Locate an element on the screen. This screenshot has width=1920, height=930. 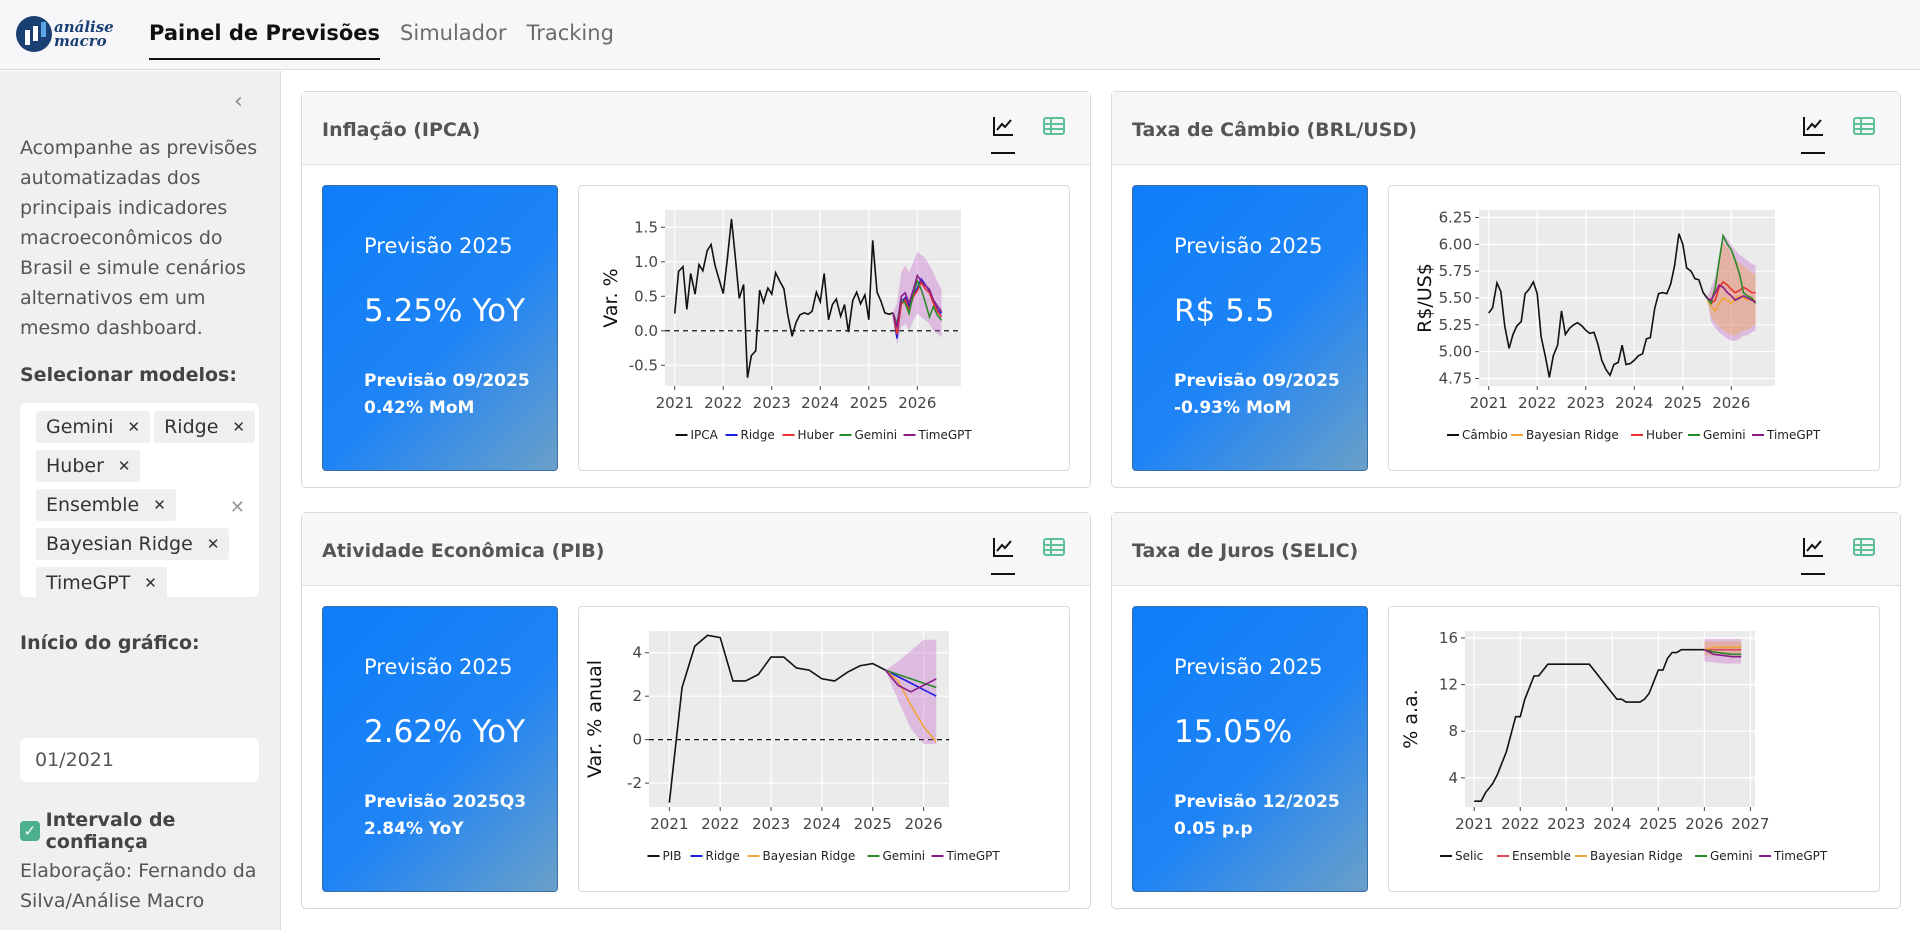
y-tick-label: 1.0 is located at coordinates (646, 262).